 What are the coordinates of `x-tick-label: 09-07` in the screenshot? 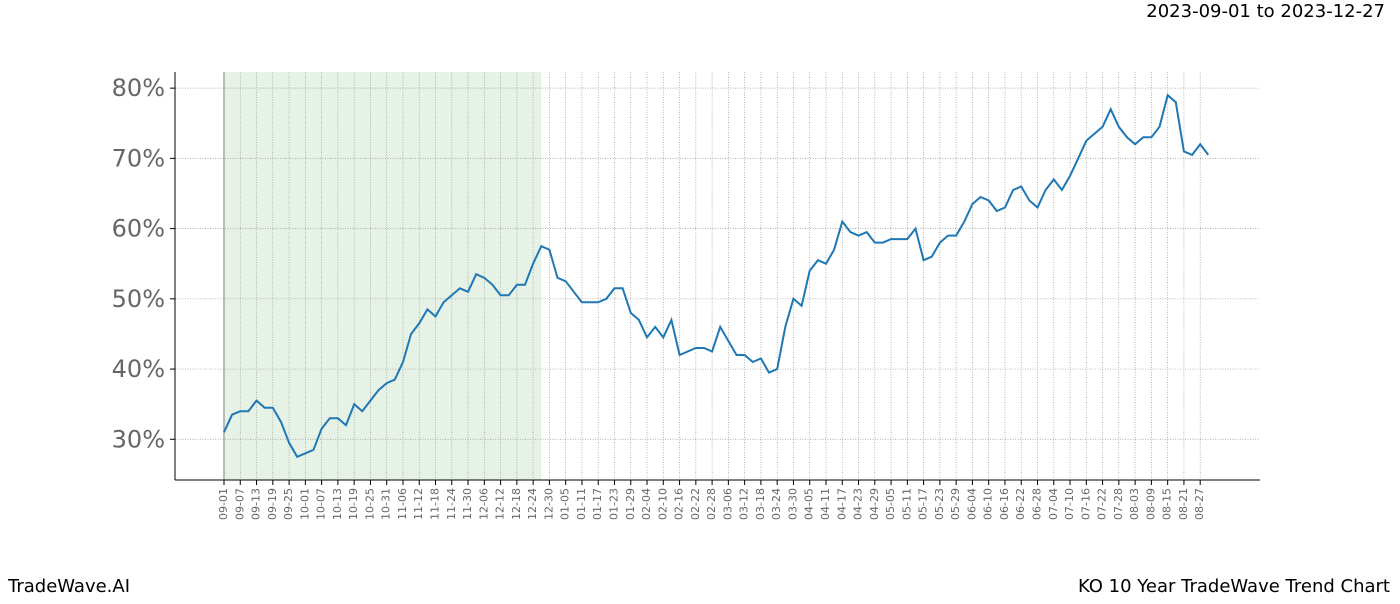 It's located at (239, 504).